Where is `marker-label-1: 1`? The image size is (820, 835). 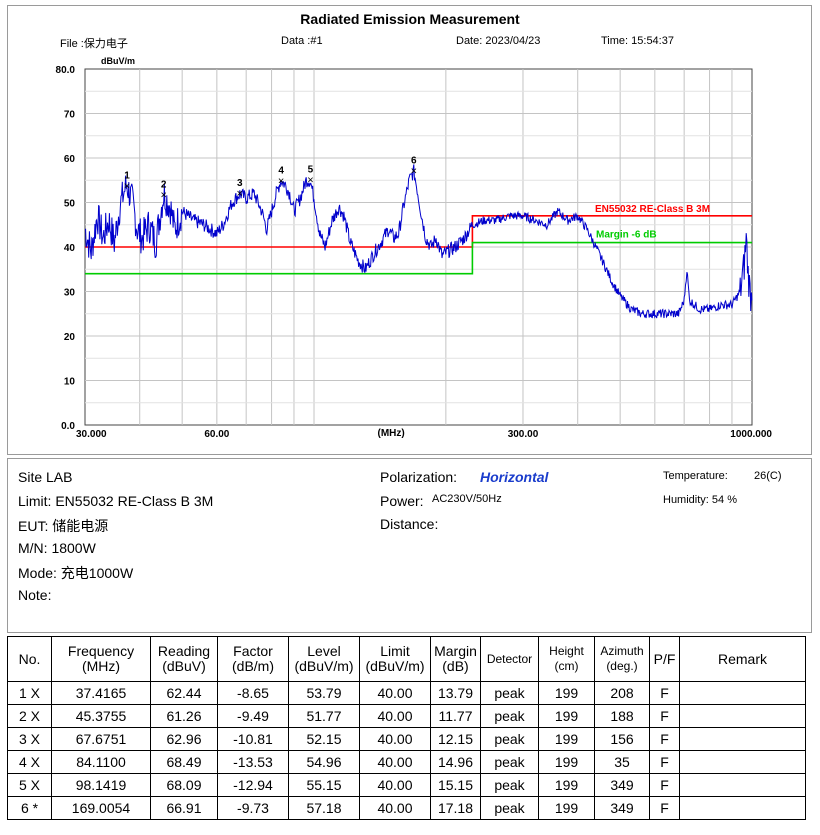
marker-label-1: 1 is located at coordinates (127, 176).